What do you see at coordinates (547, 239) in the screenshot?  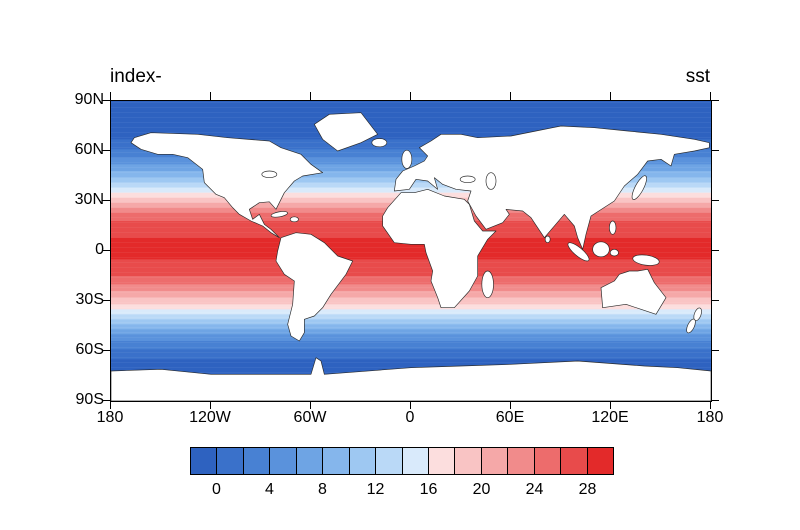 I see `sri-lanka` at bounding box center [547, 239].